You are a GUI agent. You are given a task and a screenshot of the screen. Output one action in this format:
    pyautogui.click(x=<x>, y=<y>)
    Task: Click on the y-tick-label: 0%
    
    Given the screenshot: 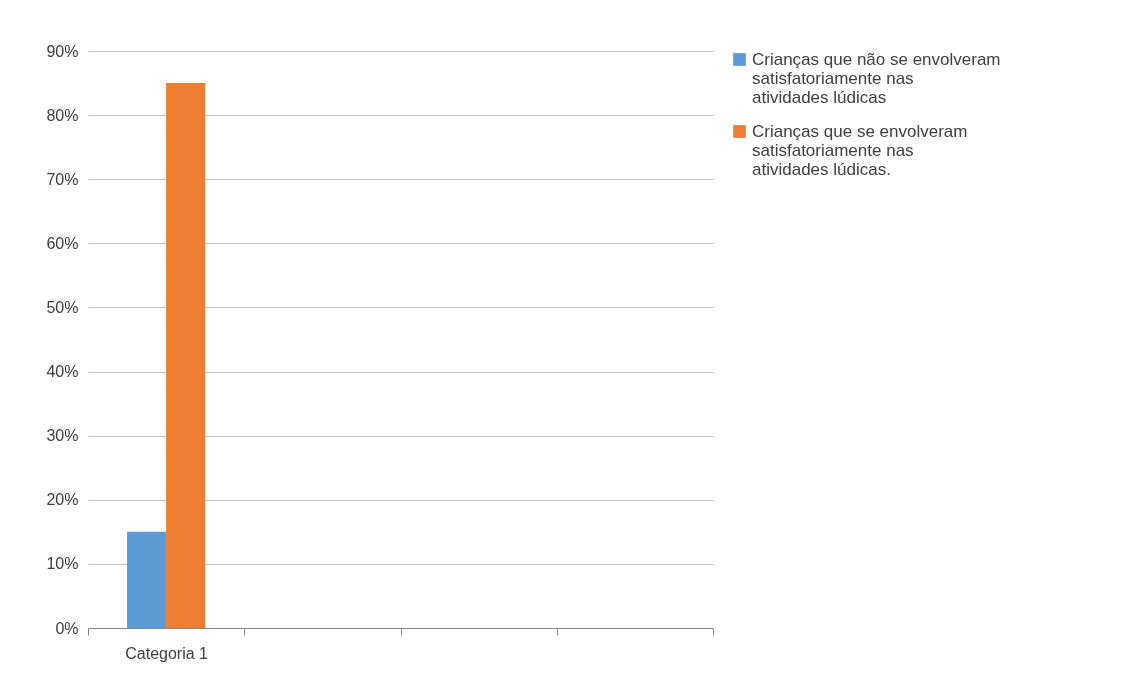 What is the action you would take?
    pyautogui.click(x=67, y=628)
    